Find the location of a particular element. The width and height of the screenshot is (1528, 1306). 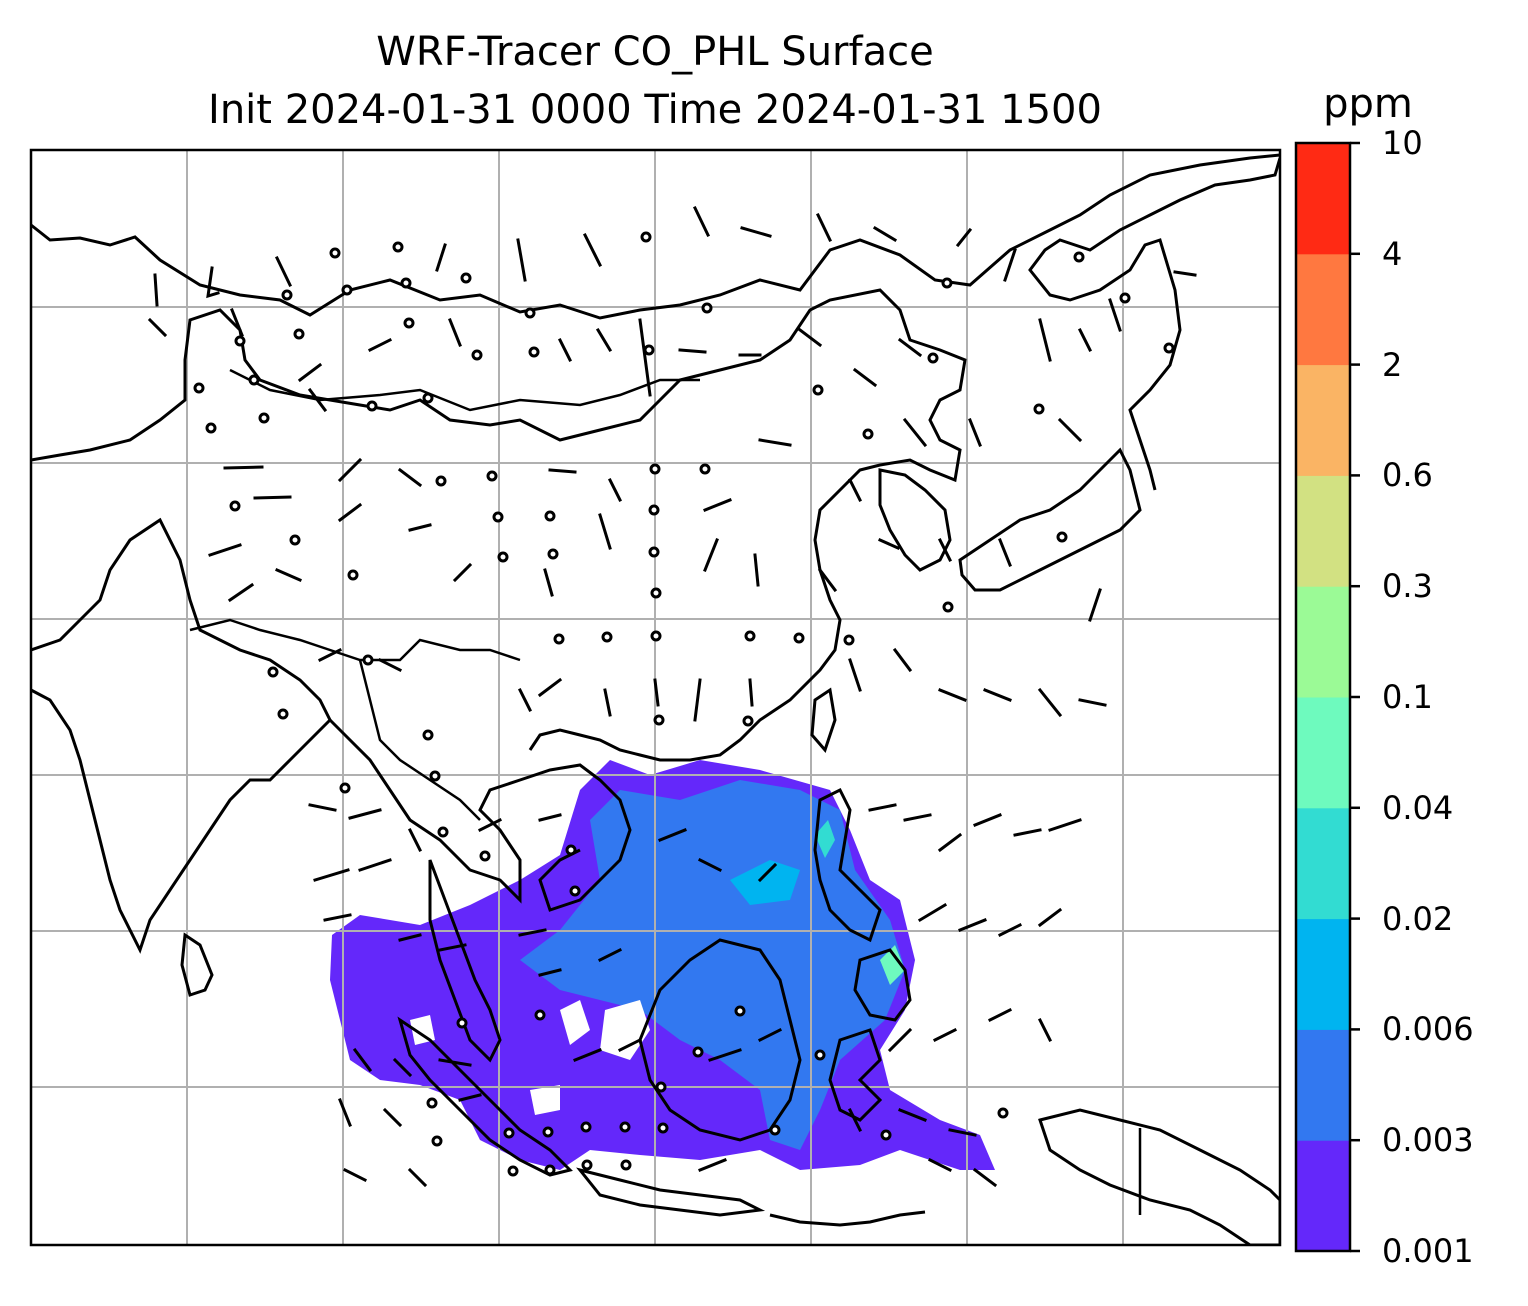

coast-india is located at coordinates (181, 735).